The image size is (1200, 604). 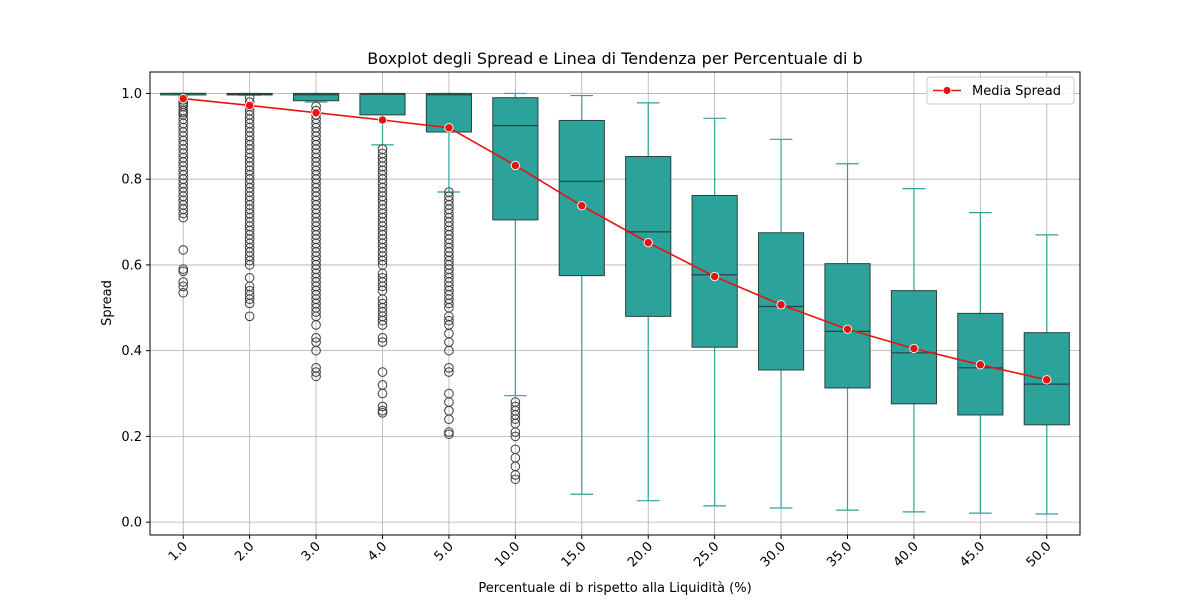 What do you see at coordinates (316, 237) in the screenshot?
I see `box-group-3.0` at bounding box center [316, 237].